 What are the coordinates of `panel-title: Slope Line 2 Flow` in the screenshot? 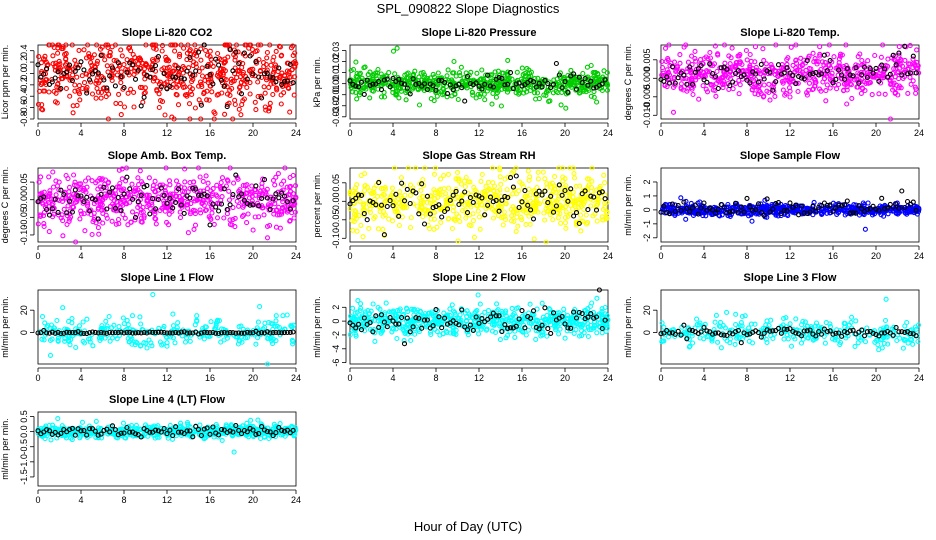 It's located at (479, 278).